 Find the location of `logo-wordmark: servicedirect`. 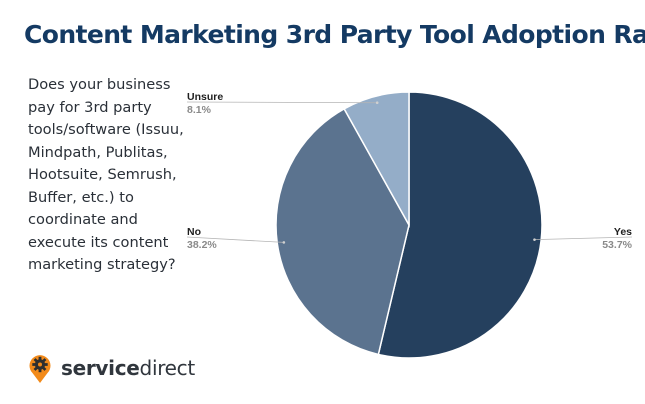

logo-wordmark: servicedirect is located at coordinates (128, 368).